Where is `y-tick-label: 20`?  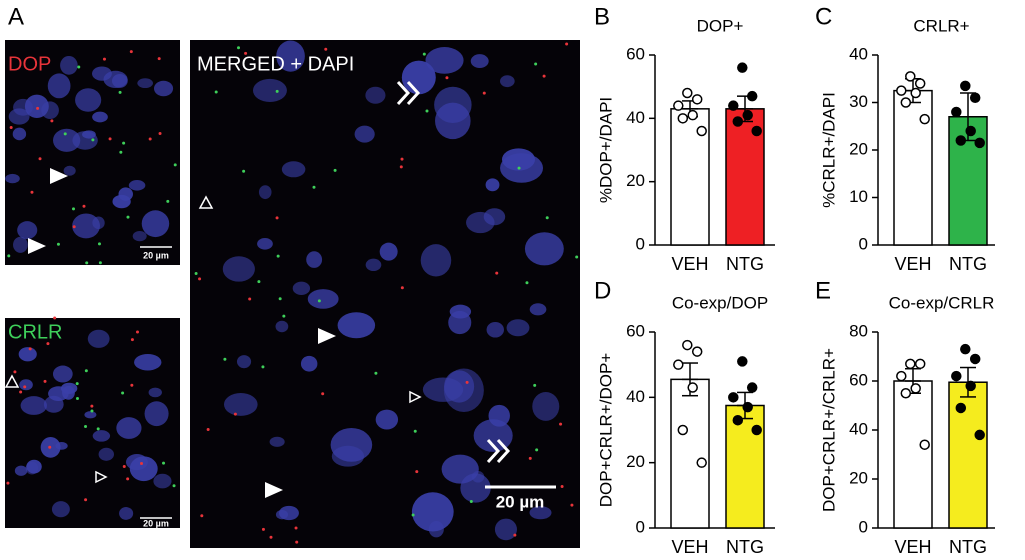 y-tick-label: 20 is located at coordinates (635, 180).